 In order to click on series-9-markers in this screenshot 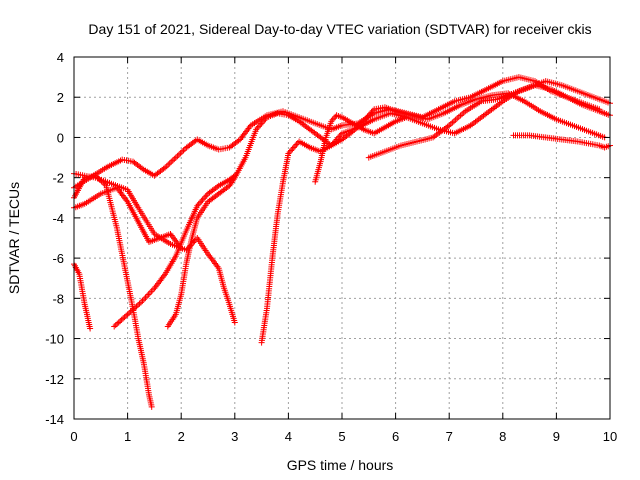, I will do `click(361, 148)`.